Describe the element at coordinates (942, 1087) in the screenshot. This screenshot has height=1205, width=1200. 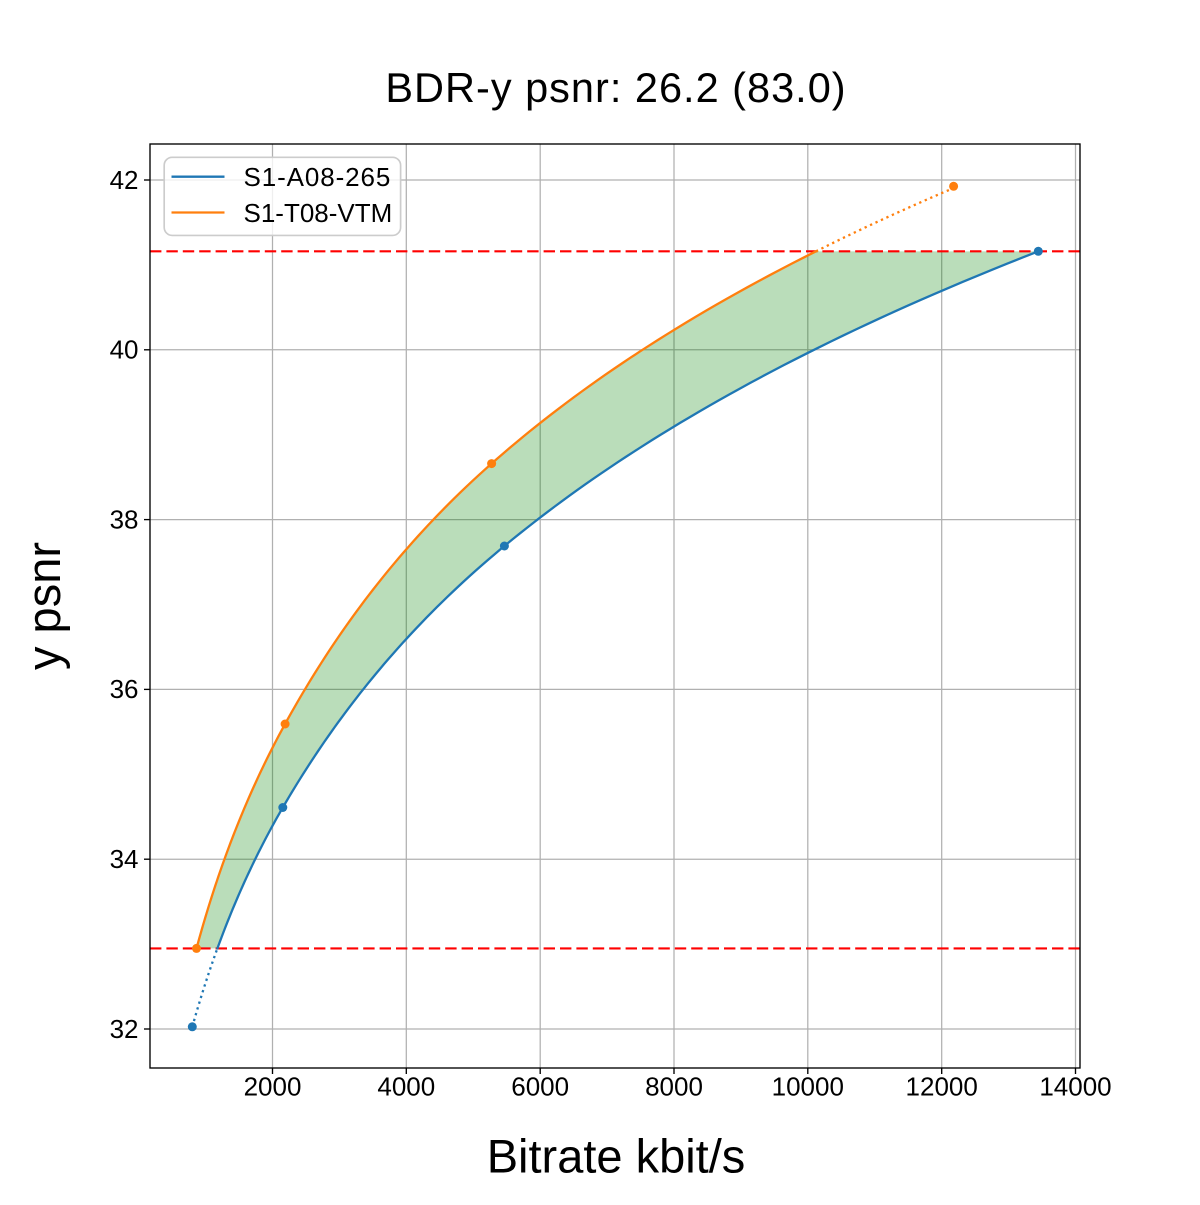
I see `svg-text: 12000` at that location.